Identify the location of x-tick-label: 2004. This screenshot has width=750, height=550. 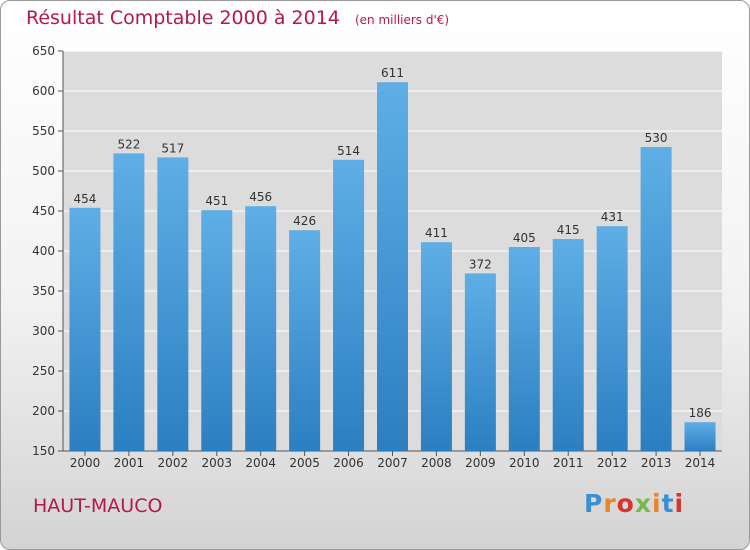
(260, 463).